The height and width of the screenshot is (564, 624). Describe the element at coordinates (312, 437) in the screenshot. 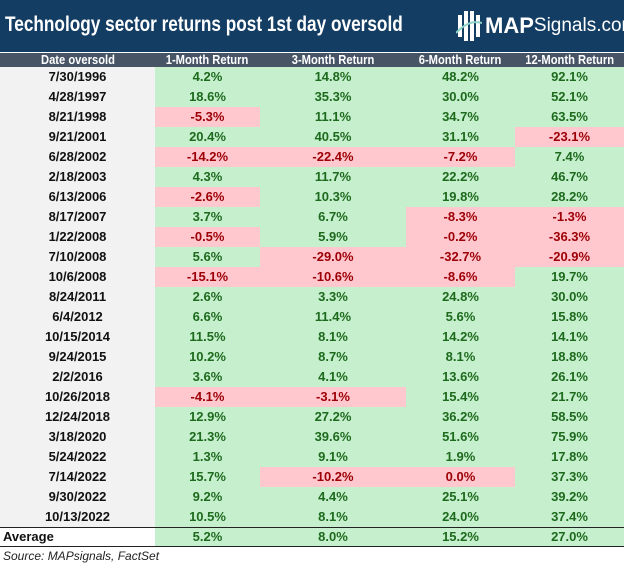

I see `table-row: 3/18/2020 21.3% 39.6% 51.6% 75.9%` at that location.